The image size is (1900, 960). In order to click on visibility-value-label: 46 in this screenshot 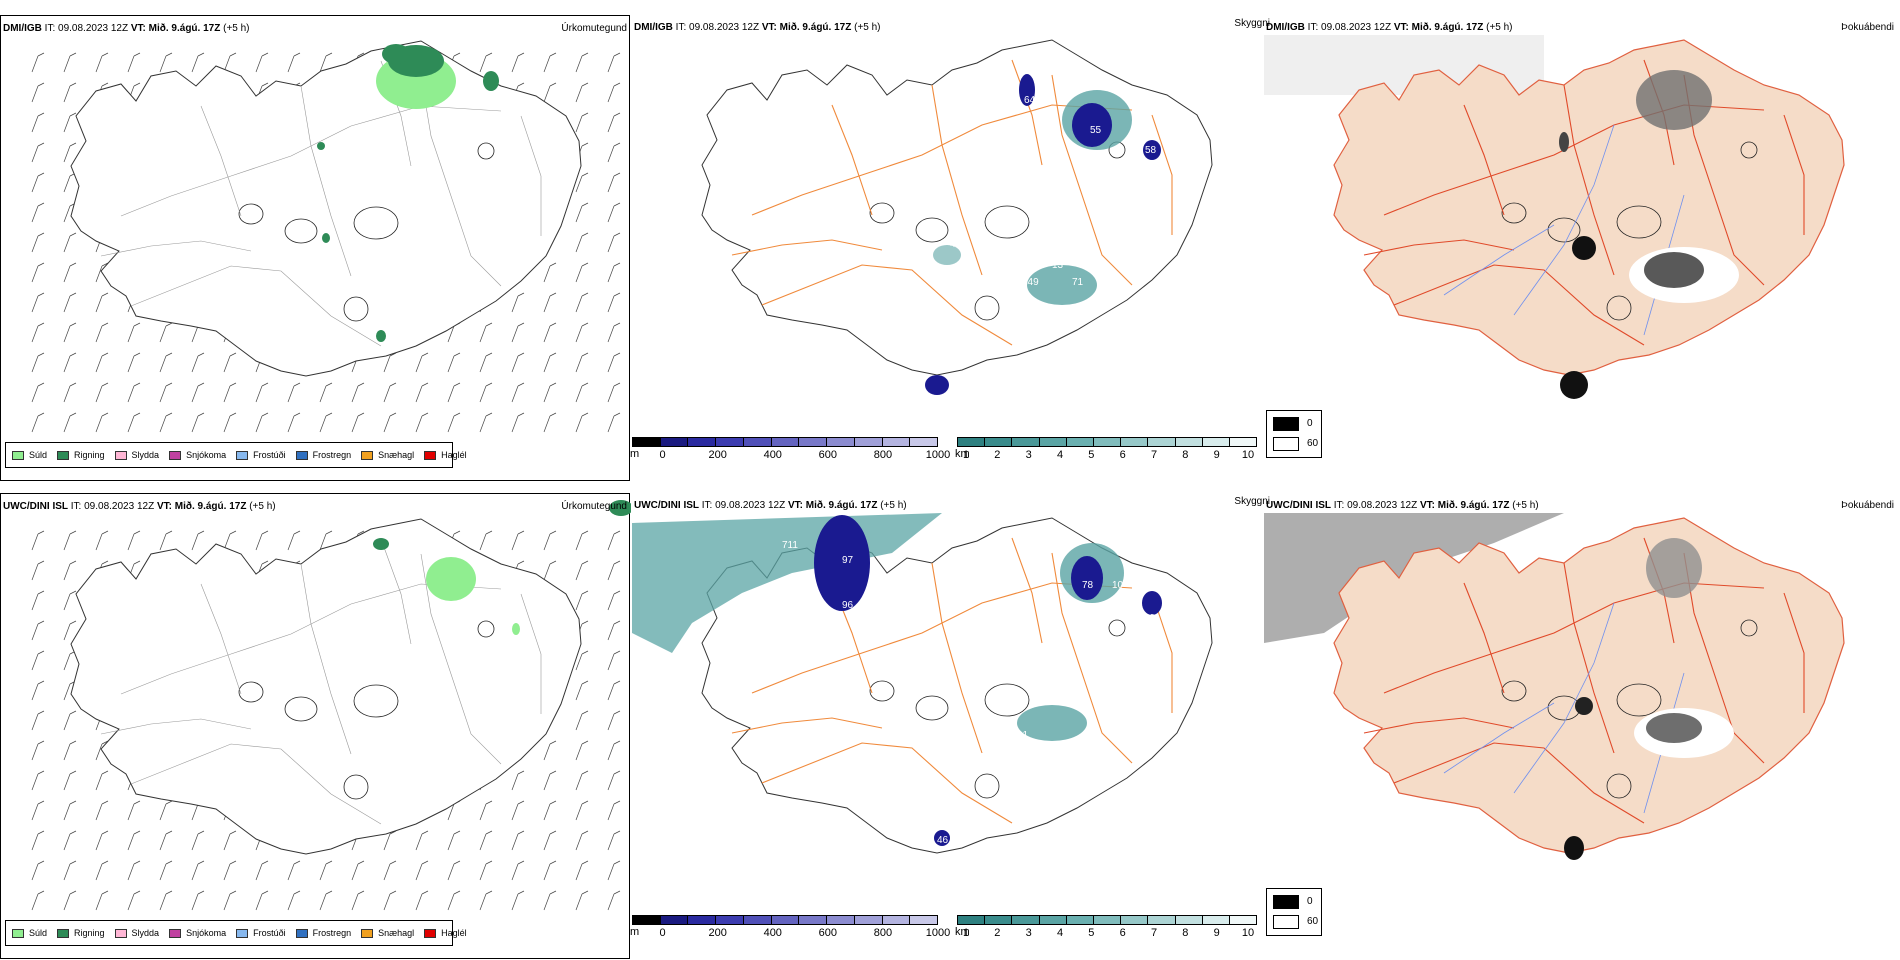, I will do `click(943, 840)`.